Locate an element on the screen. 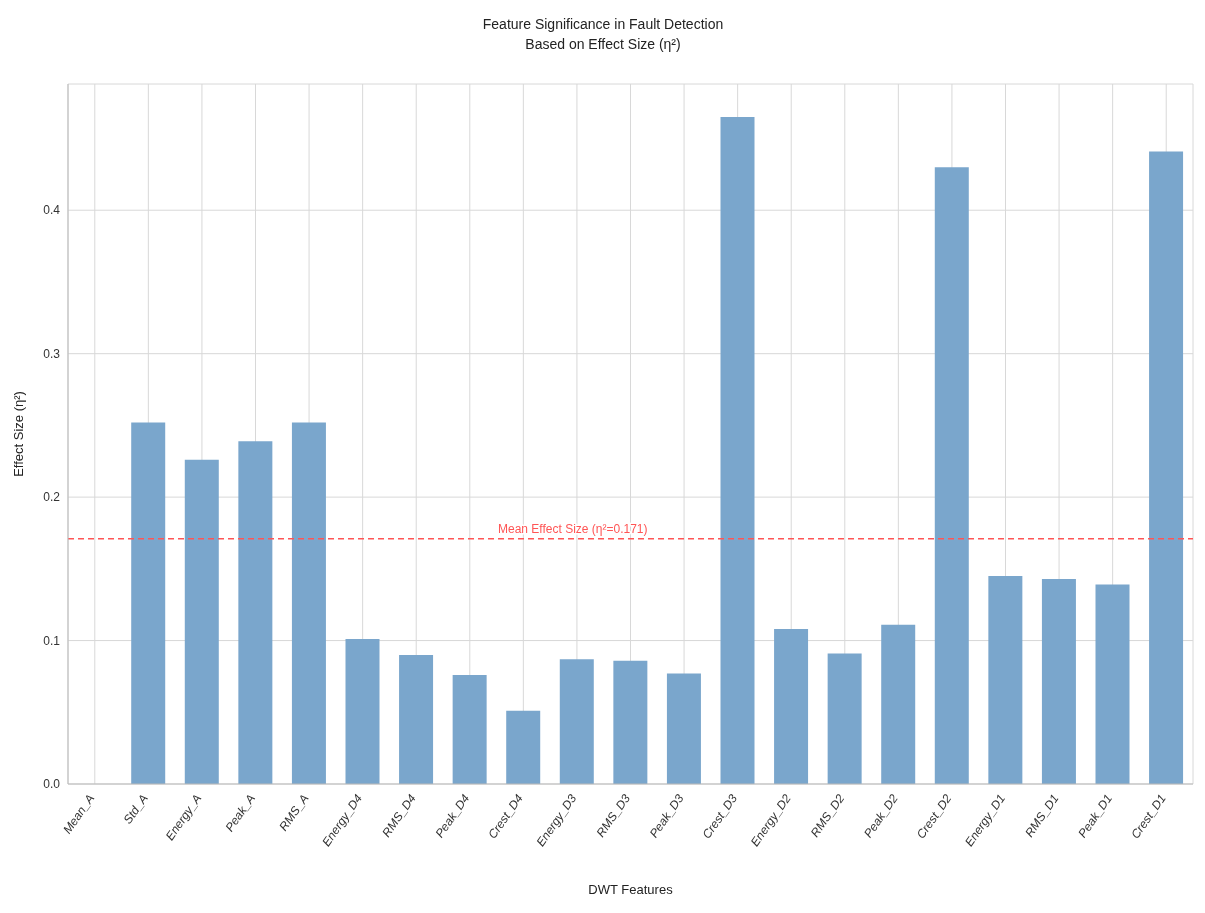 The height and width of the screenshot is (913, 1205). y-tick-label: 0.1 is located at coordinates (52, 640).